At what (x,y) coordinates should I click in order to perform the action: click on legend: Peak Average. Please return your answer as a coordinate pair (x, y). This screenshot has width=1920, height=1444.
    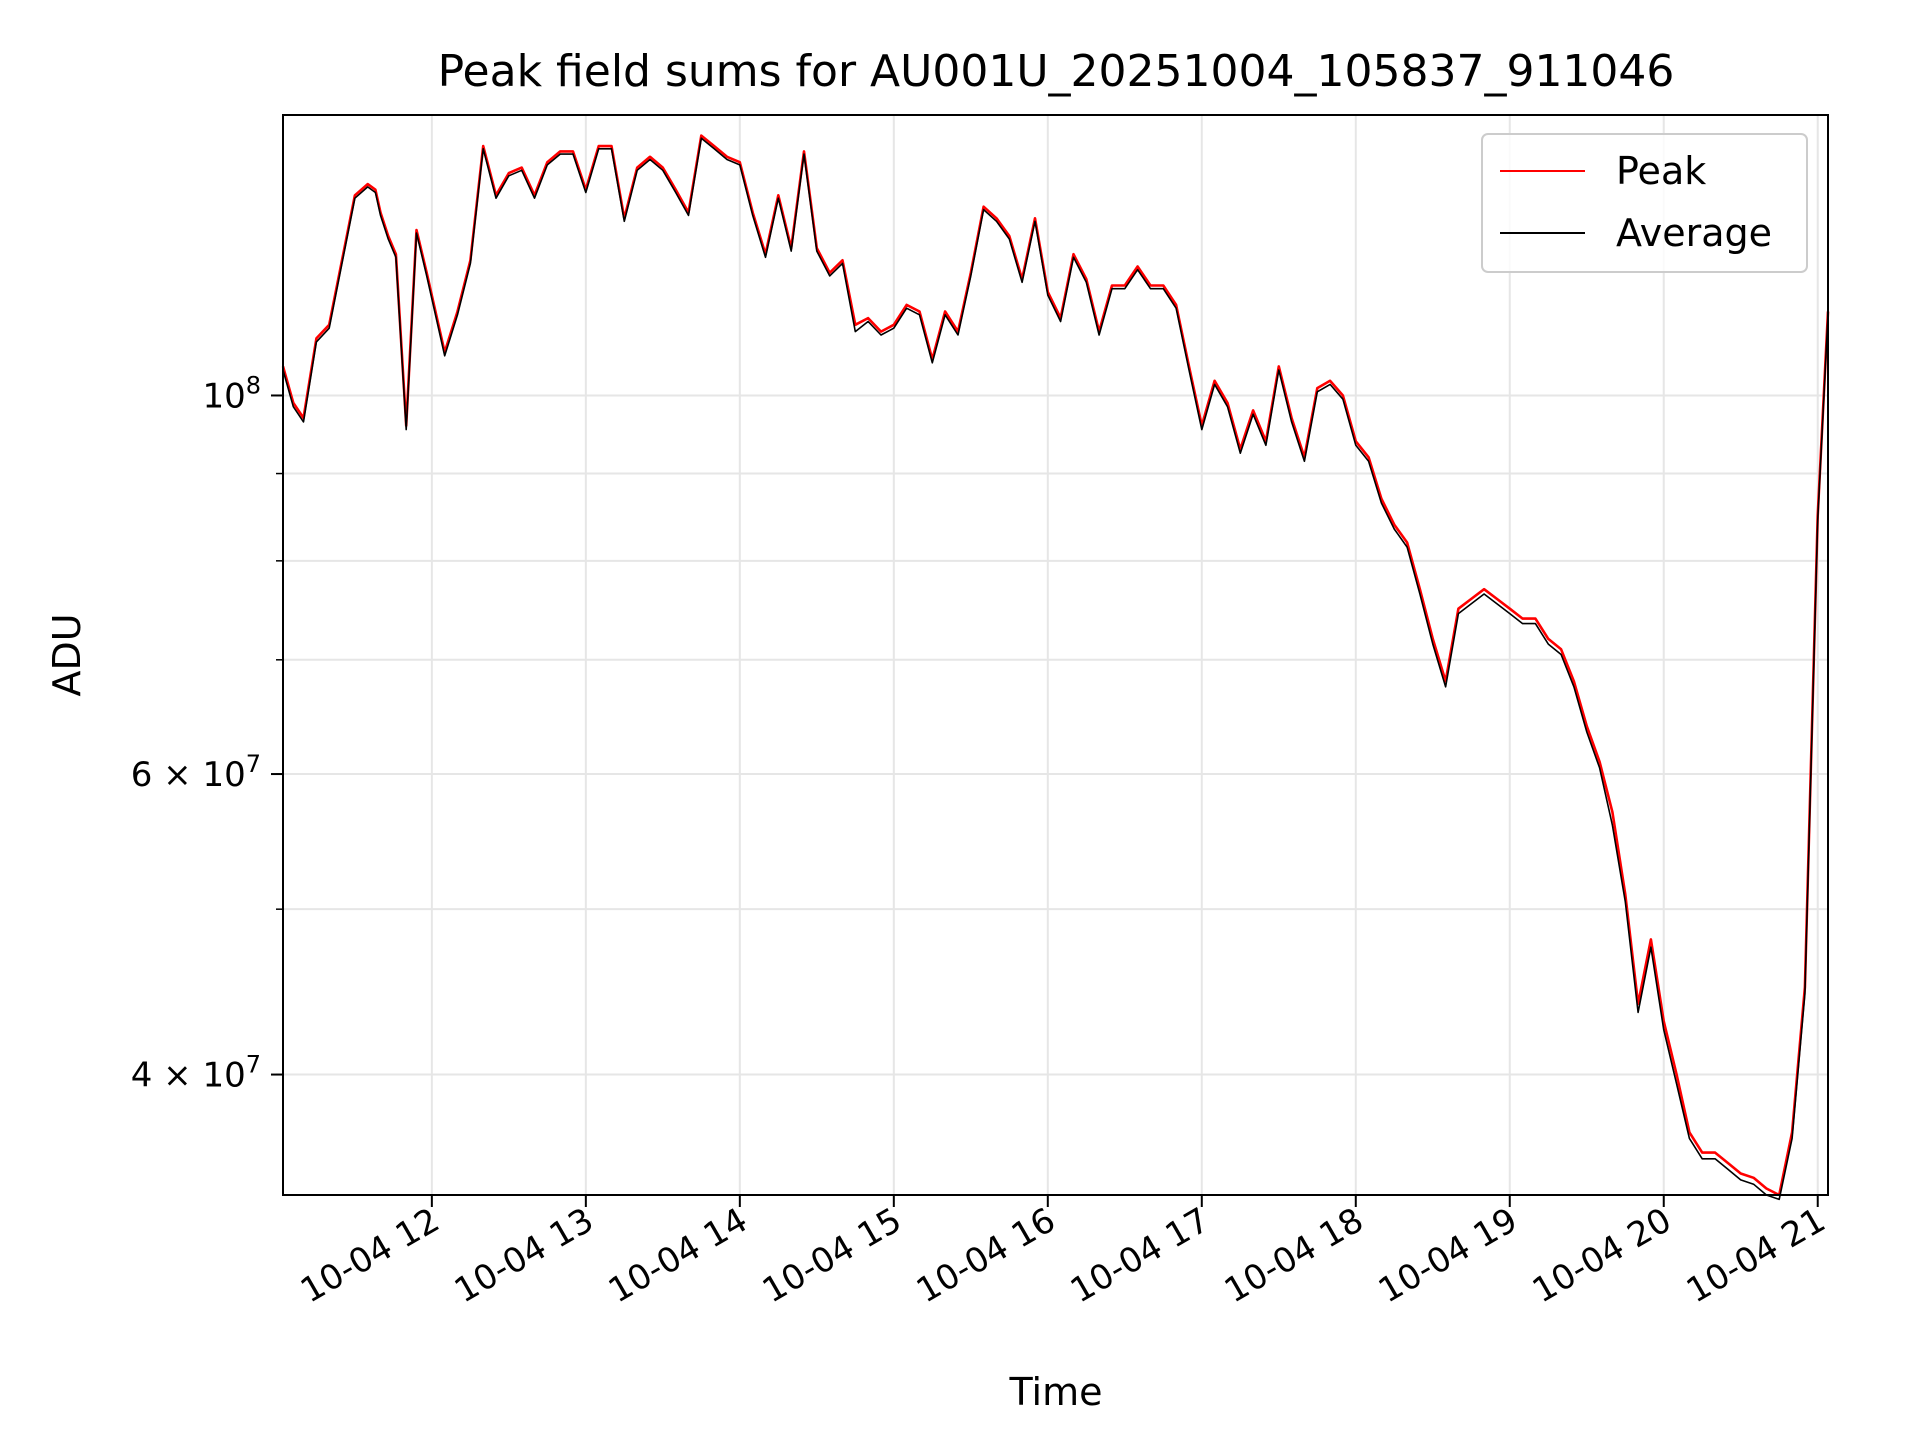
    Looking at the image, I should click on (1644, 203).